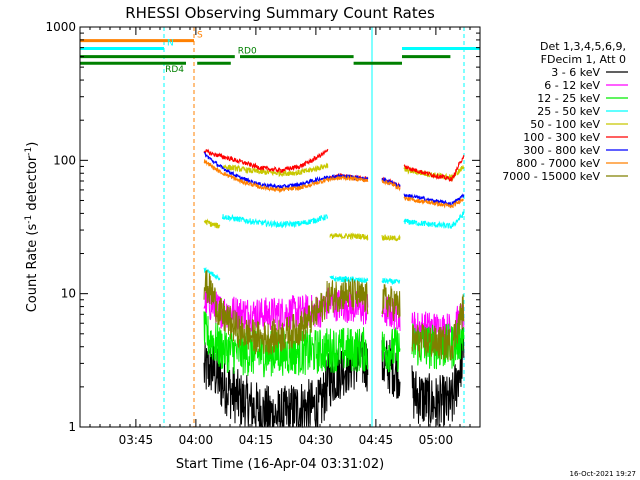 This screenshot has height=480, width=640. What do you see at coordinates (68, 294) in the screenshot?
I see `y-tick-label-1: 10` at bounding box center [68, 294].